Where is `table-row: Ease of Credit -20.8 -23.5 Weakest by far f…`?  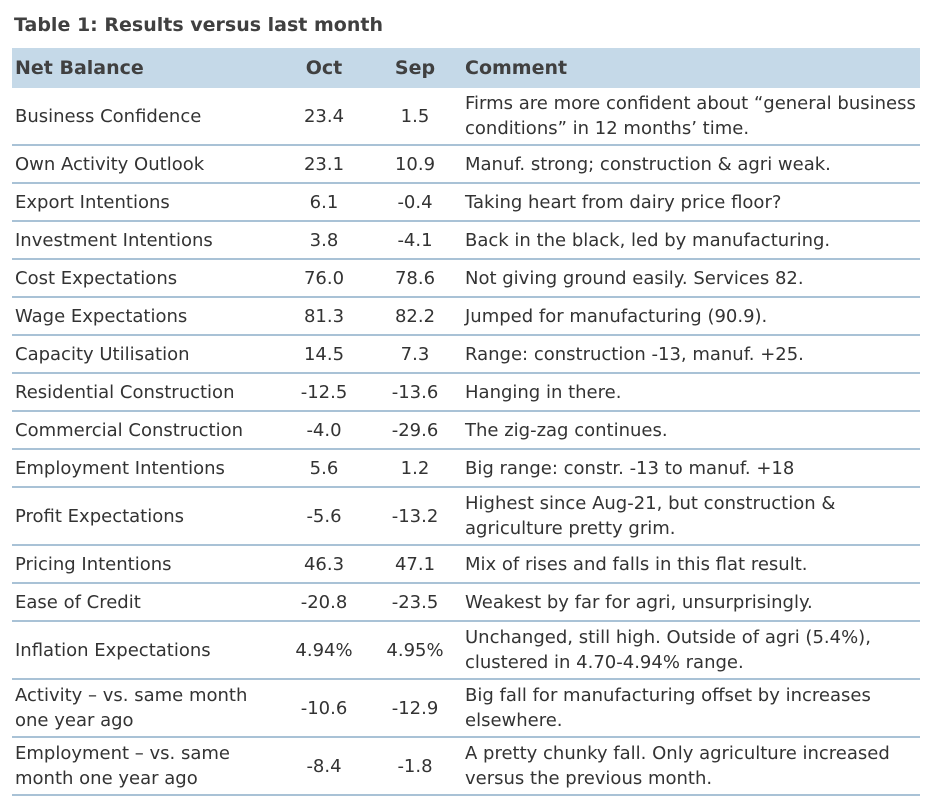 table-row: Ease of Credit -20.8 -23.5 Weakest by far f… is located at coordinates (466, 602).